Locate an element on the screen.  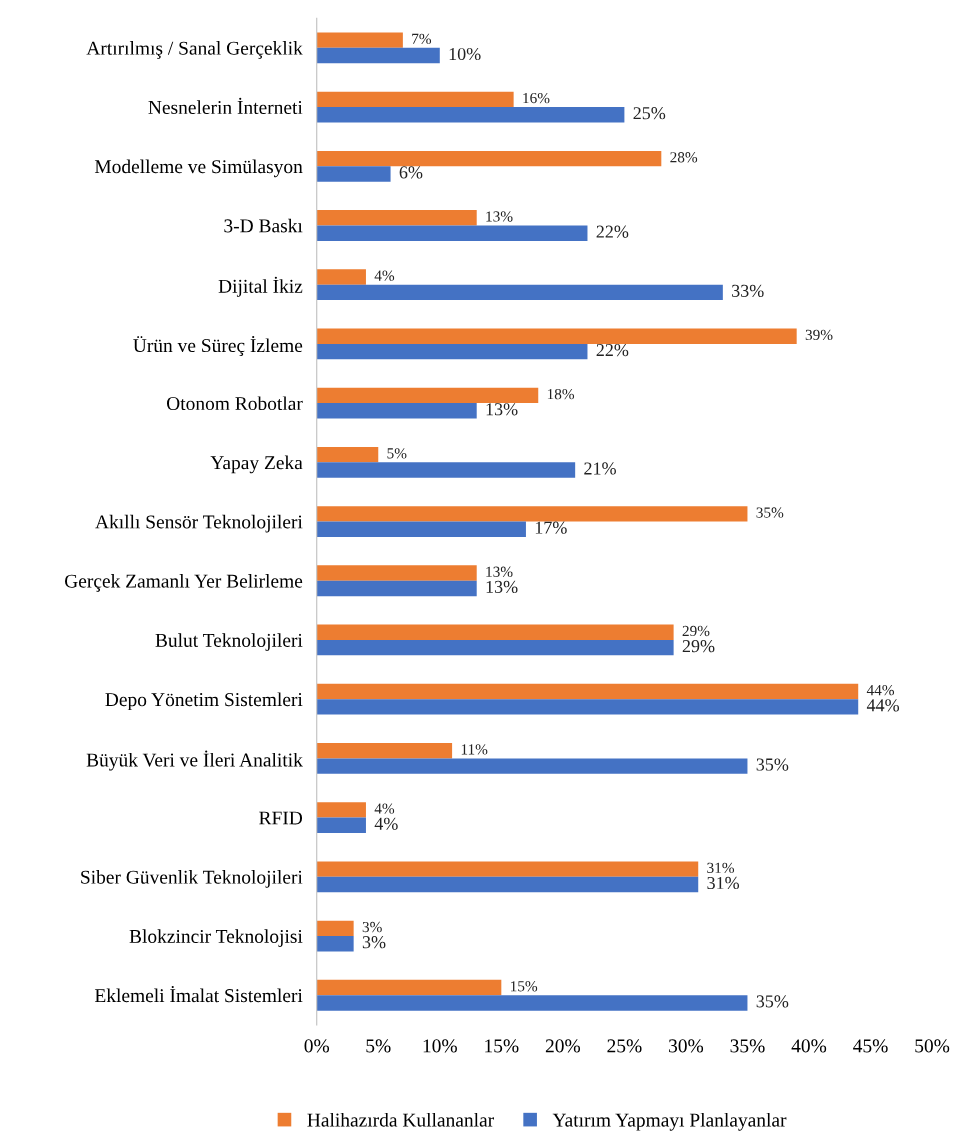
data-label: 28% is located at coordinates (684, 157).